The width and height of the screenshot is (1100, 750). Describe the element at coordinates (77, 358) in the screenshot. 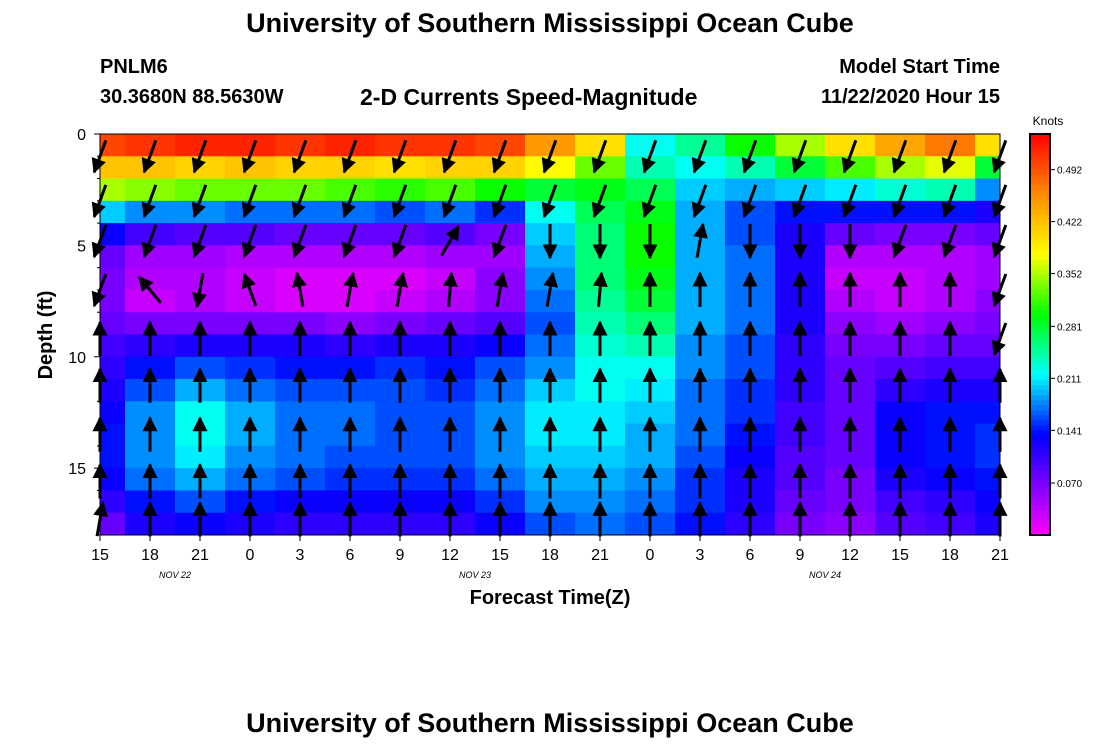

I see `y-tick-label: 10` at that location.